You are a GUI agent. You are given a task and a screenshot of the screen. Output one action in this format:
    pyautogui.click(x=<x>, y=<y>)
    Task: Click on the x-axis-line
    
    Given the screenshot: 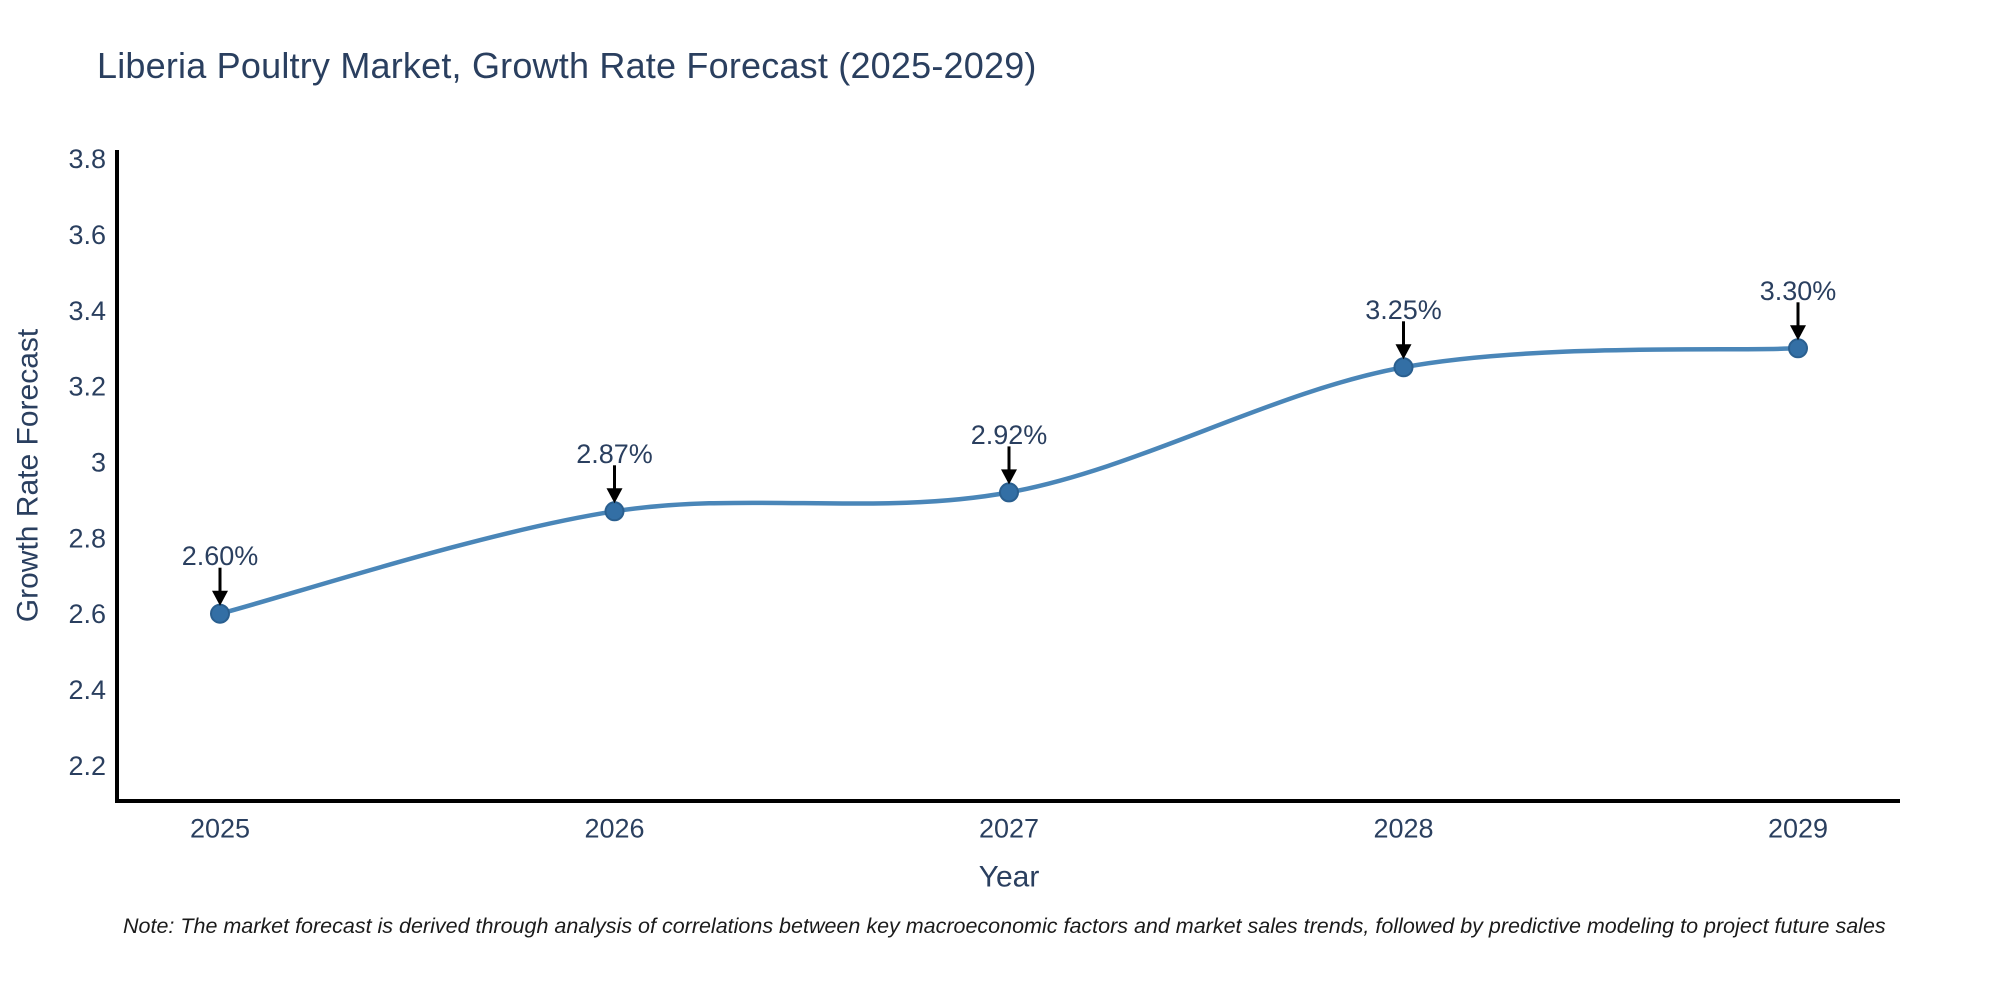 What is the action you would take?
    pyautogui.click(x=1007, y=801)
    